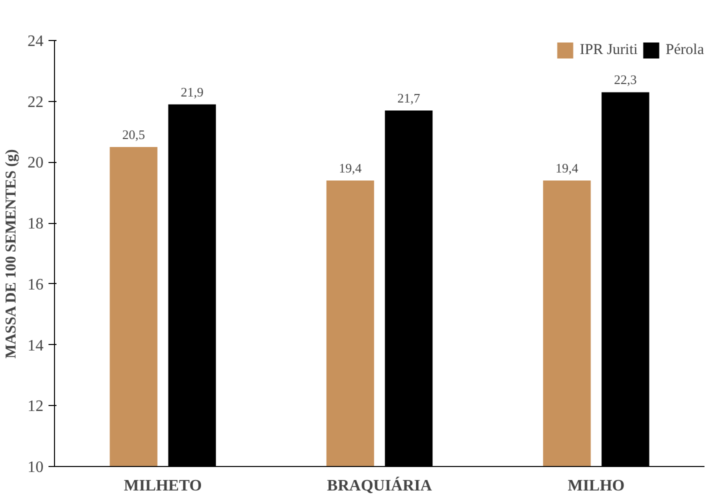 The height and width of the screenshot is (497, 714). What do you see at coordinates (36, 41) in the screenshot?
I see `y-tick-label: 24` at bounding box center [36, 41].